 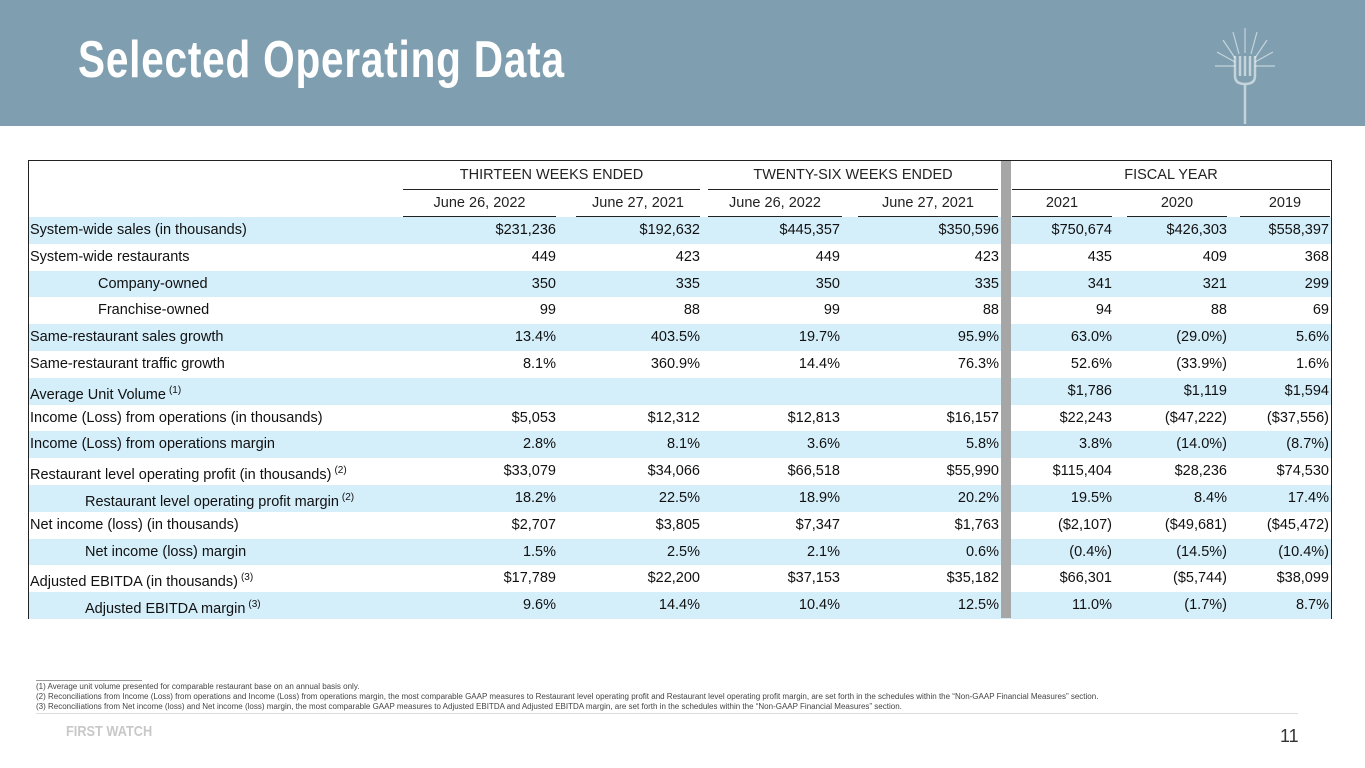 I want to click on row-label: Net income (loss) margin, so click(x=165, y=552).